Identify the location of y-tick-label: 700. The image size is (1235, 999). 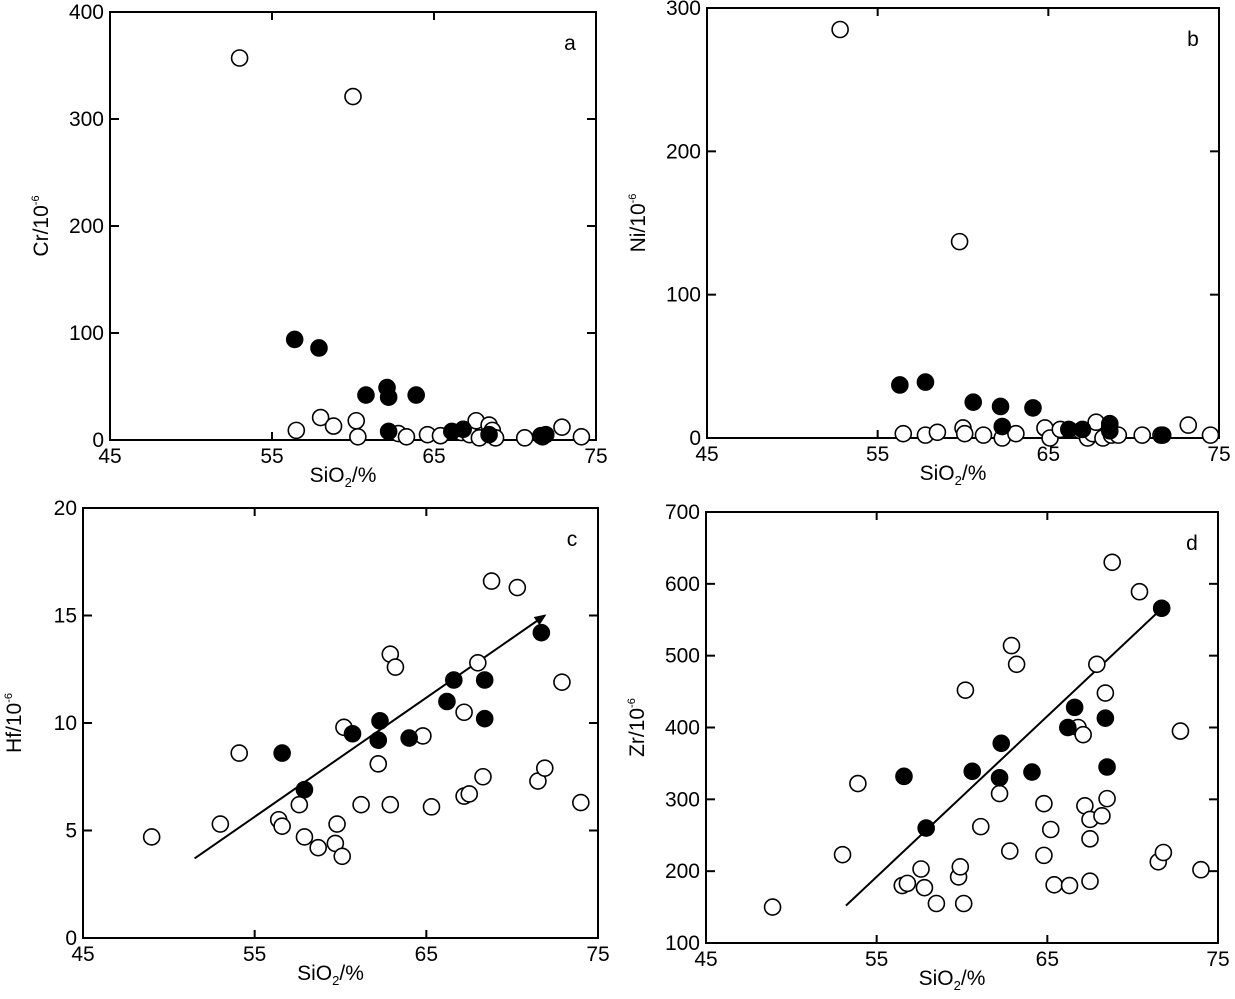
(682, 512).